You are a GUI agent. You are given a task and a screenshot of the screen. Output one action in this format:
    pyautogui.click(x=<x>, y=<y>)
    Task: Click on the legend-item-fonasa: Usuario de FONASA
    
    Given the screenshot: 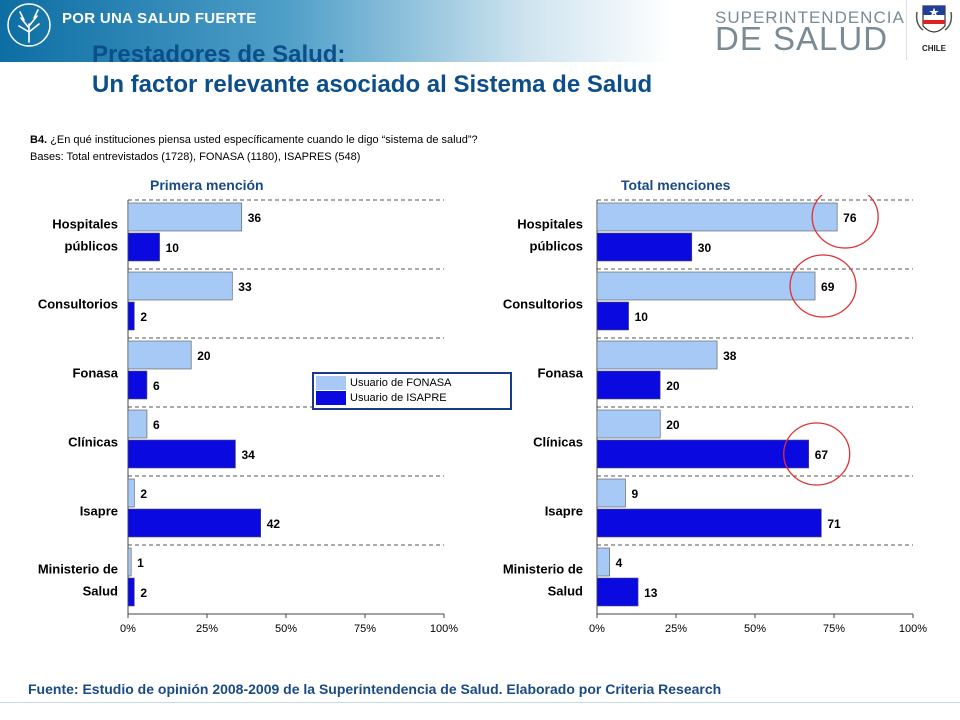 What is the action you would take?
    pyautogui.click(x=411, y=383)
    